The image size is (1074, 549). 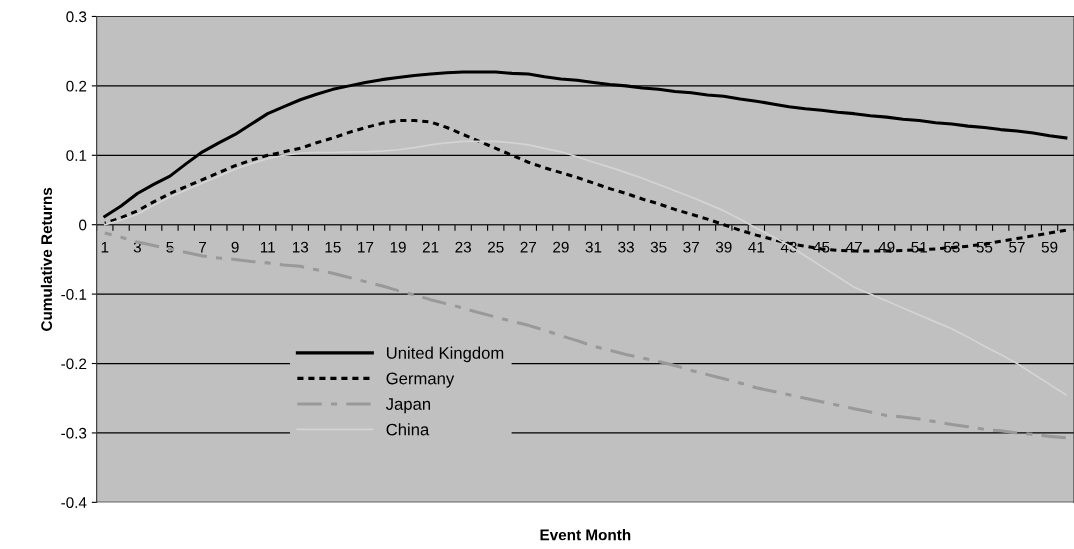 What do you see at coordinates (366, 247) in the screenshot?
I see `x-tick-label: 17` at bounding box center [366, 247].